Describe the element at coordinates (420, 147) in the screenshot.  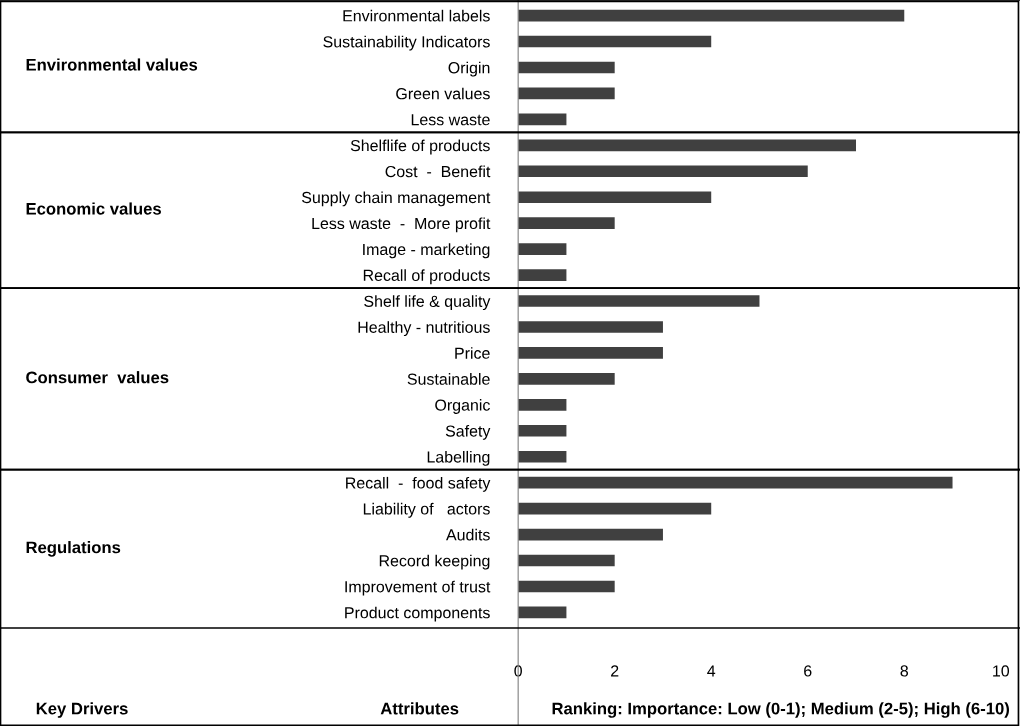
I see `y-tick-label: Shelflife of products` at that location.